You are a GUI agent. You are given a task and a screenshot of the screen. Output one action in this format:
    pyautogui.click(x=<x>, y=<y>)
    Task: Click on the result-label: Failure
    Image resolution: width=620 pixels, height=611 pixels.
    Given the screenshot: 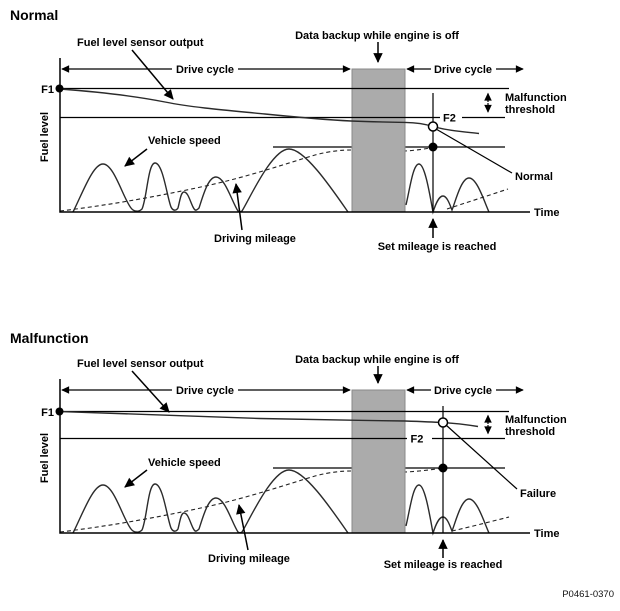 What is the action you would take?
    pyautogui.click(x=538, y=494)
    